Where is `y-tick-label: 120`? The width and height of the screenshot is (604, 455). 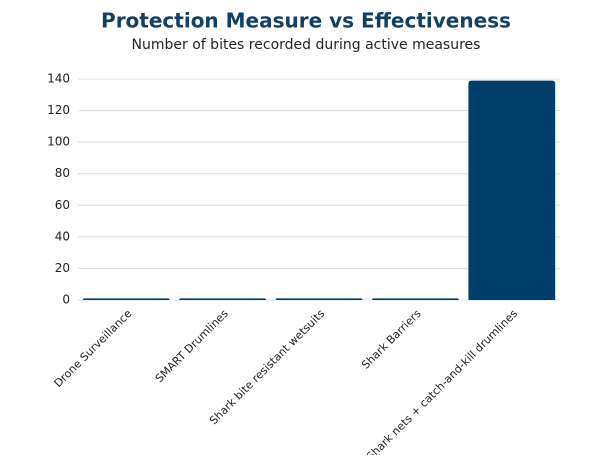 y-tick-label: 120 is located at coordinates (58, 110).